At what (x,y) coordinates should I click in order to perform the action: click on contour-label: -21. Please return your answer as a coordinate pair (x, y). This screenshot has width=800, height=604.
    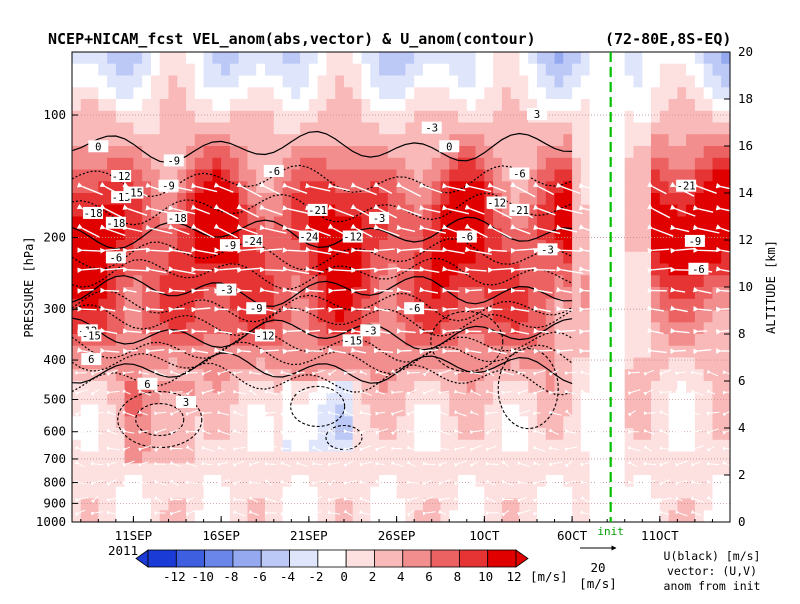
    Looking at the image, I should click on (318, 210).